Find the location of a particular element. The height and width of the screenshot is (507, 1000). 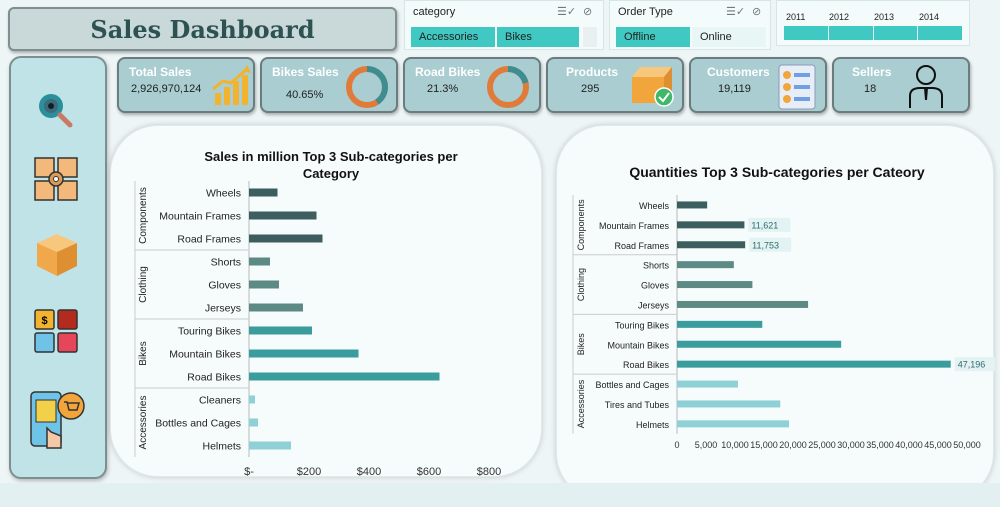

category-label: Shorts is located at coordinates (226, 263).